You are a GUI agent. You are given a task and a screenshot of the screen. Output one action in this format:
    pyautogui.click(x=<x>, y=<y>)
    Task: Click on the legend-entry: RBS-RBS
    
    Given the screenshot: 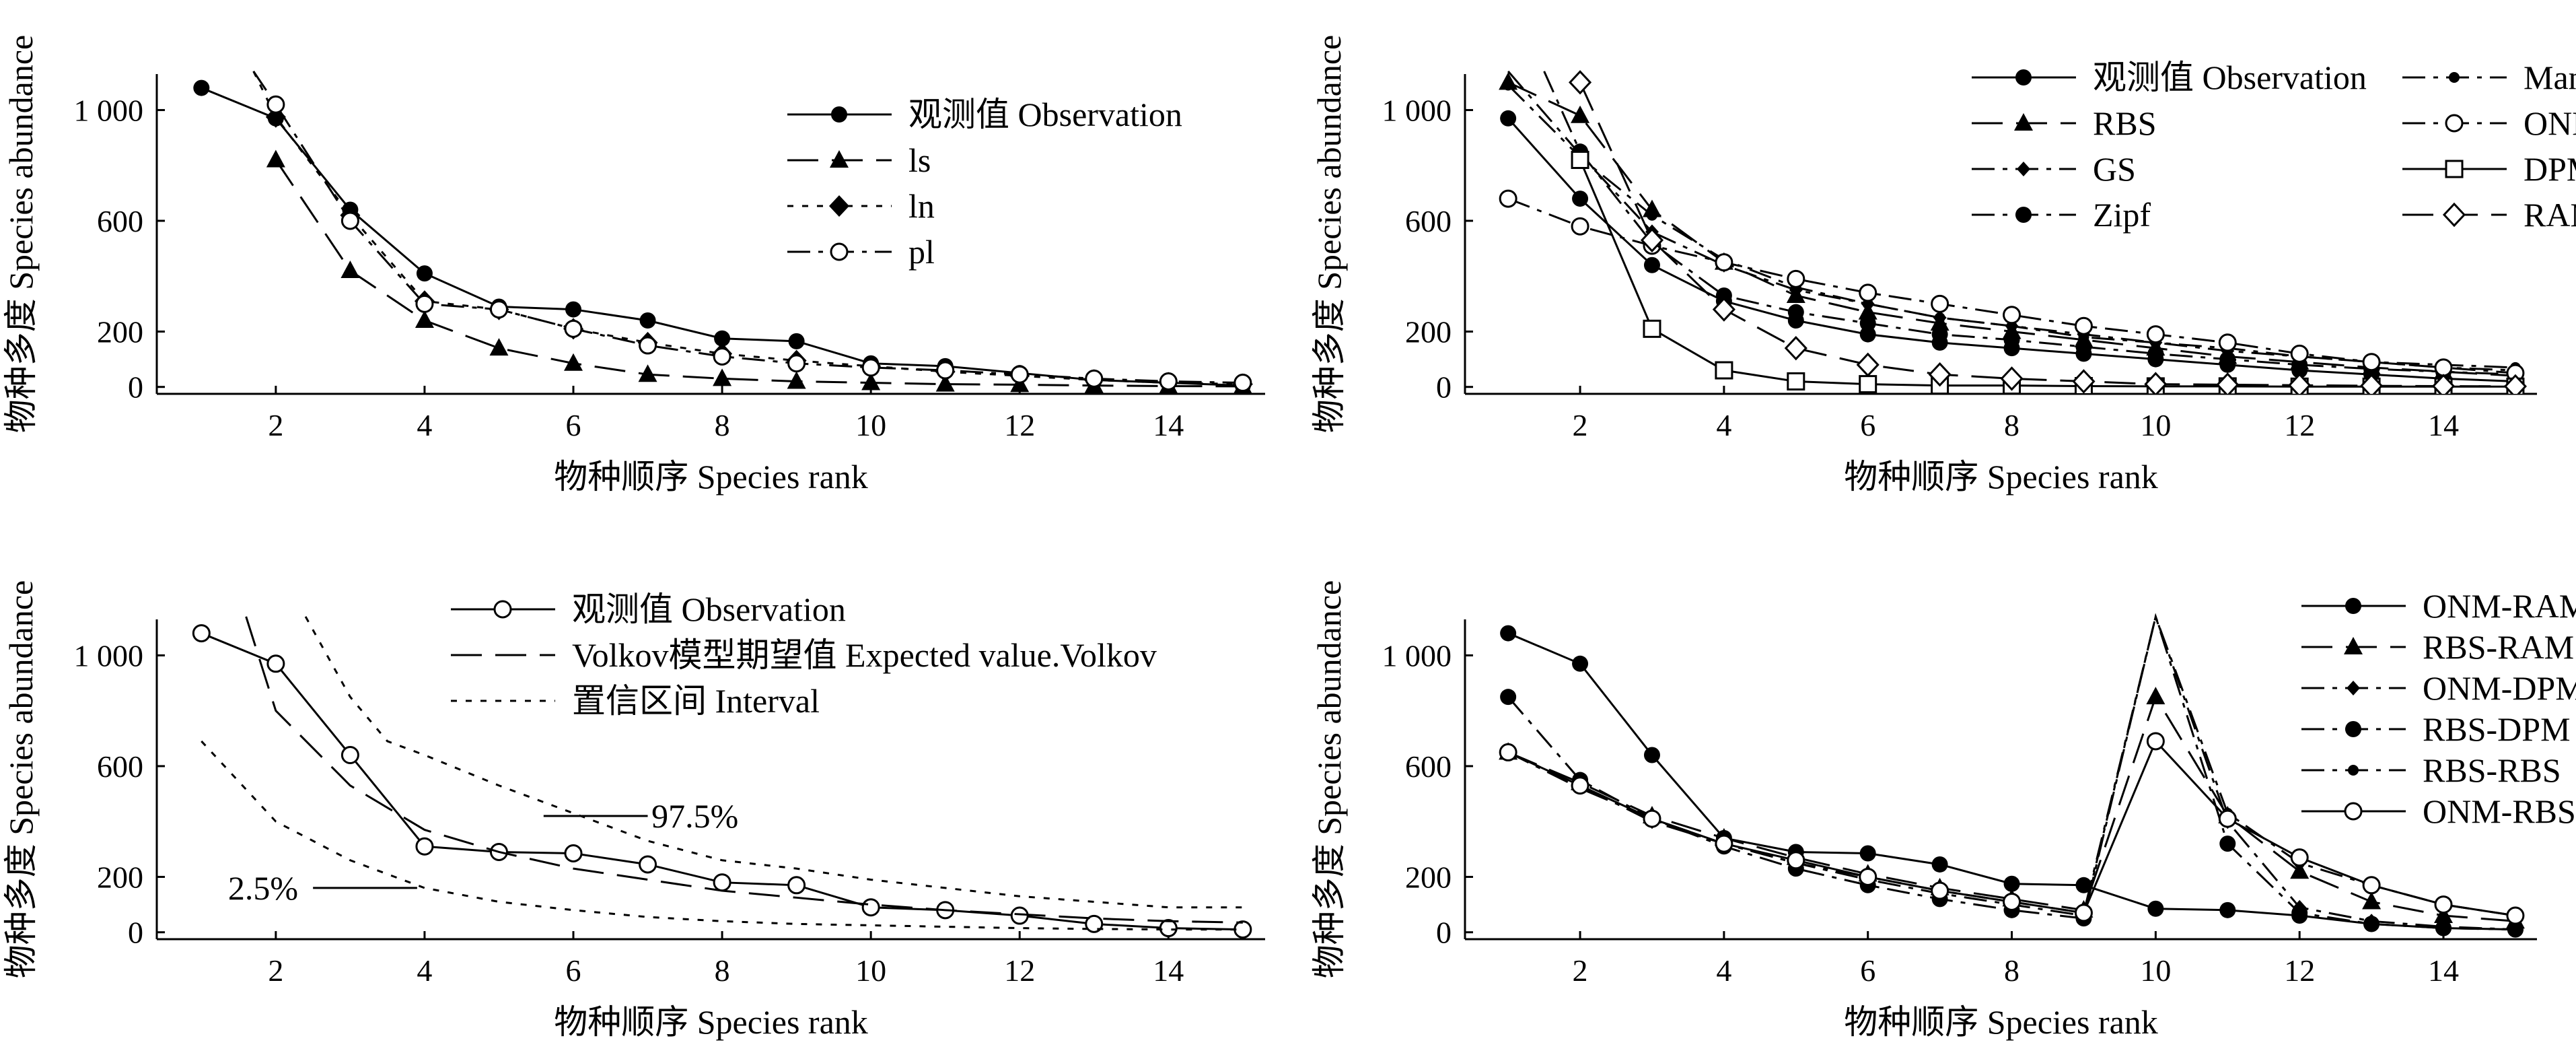 What is the action you would take?
    pyautogui.click(x=2431, y=770)
    